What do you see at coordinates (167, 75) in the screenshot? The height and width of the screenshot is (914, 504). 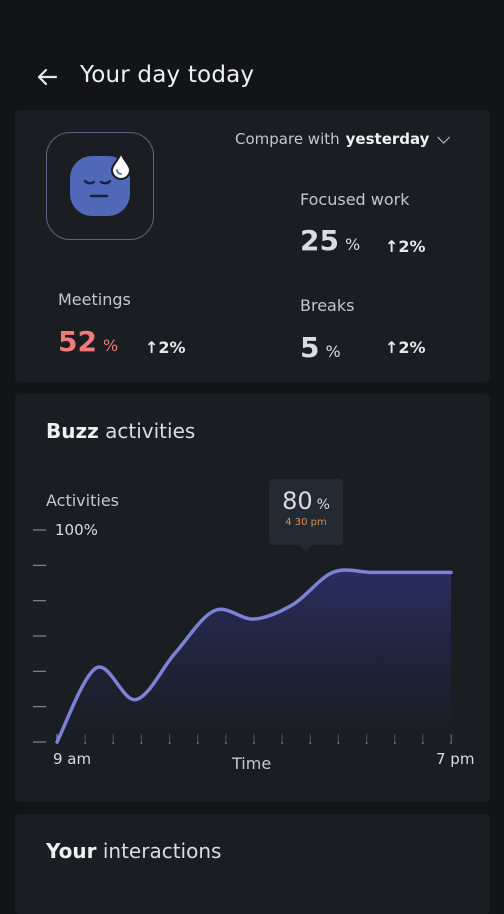 I see `page-title: Your day today` at bounding box center [167, 75].